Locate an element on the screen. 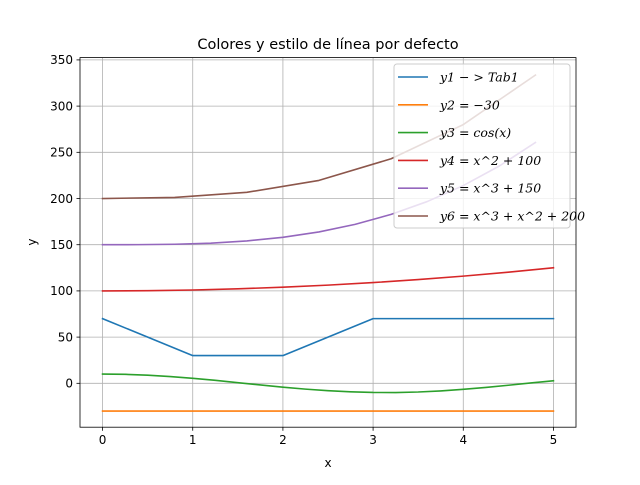 This screenshot has width=640, height=485. x-tick-label: 4 is located at coordinates (463, 440).